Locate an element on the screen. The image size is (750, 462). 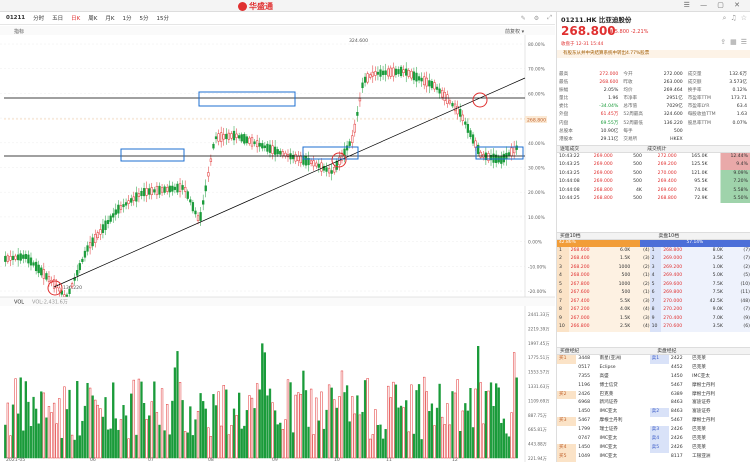
order-book-cell: 268.400 is located at coordinates (585, 259).